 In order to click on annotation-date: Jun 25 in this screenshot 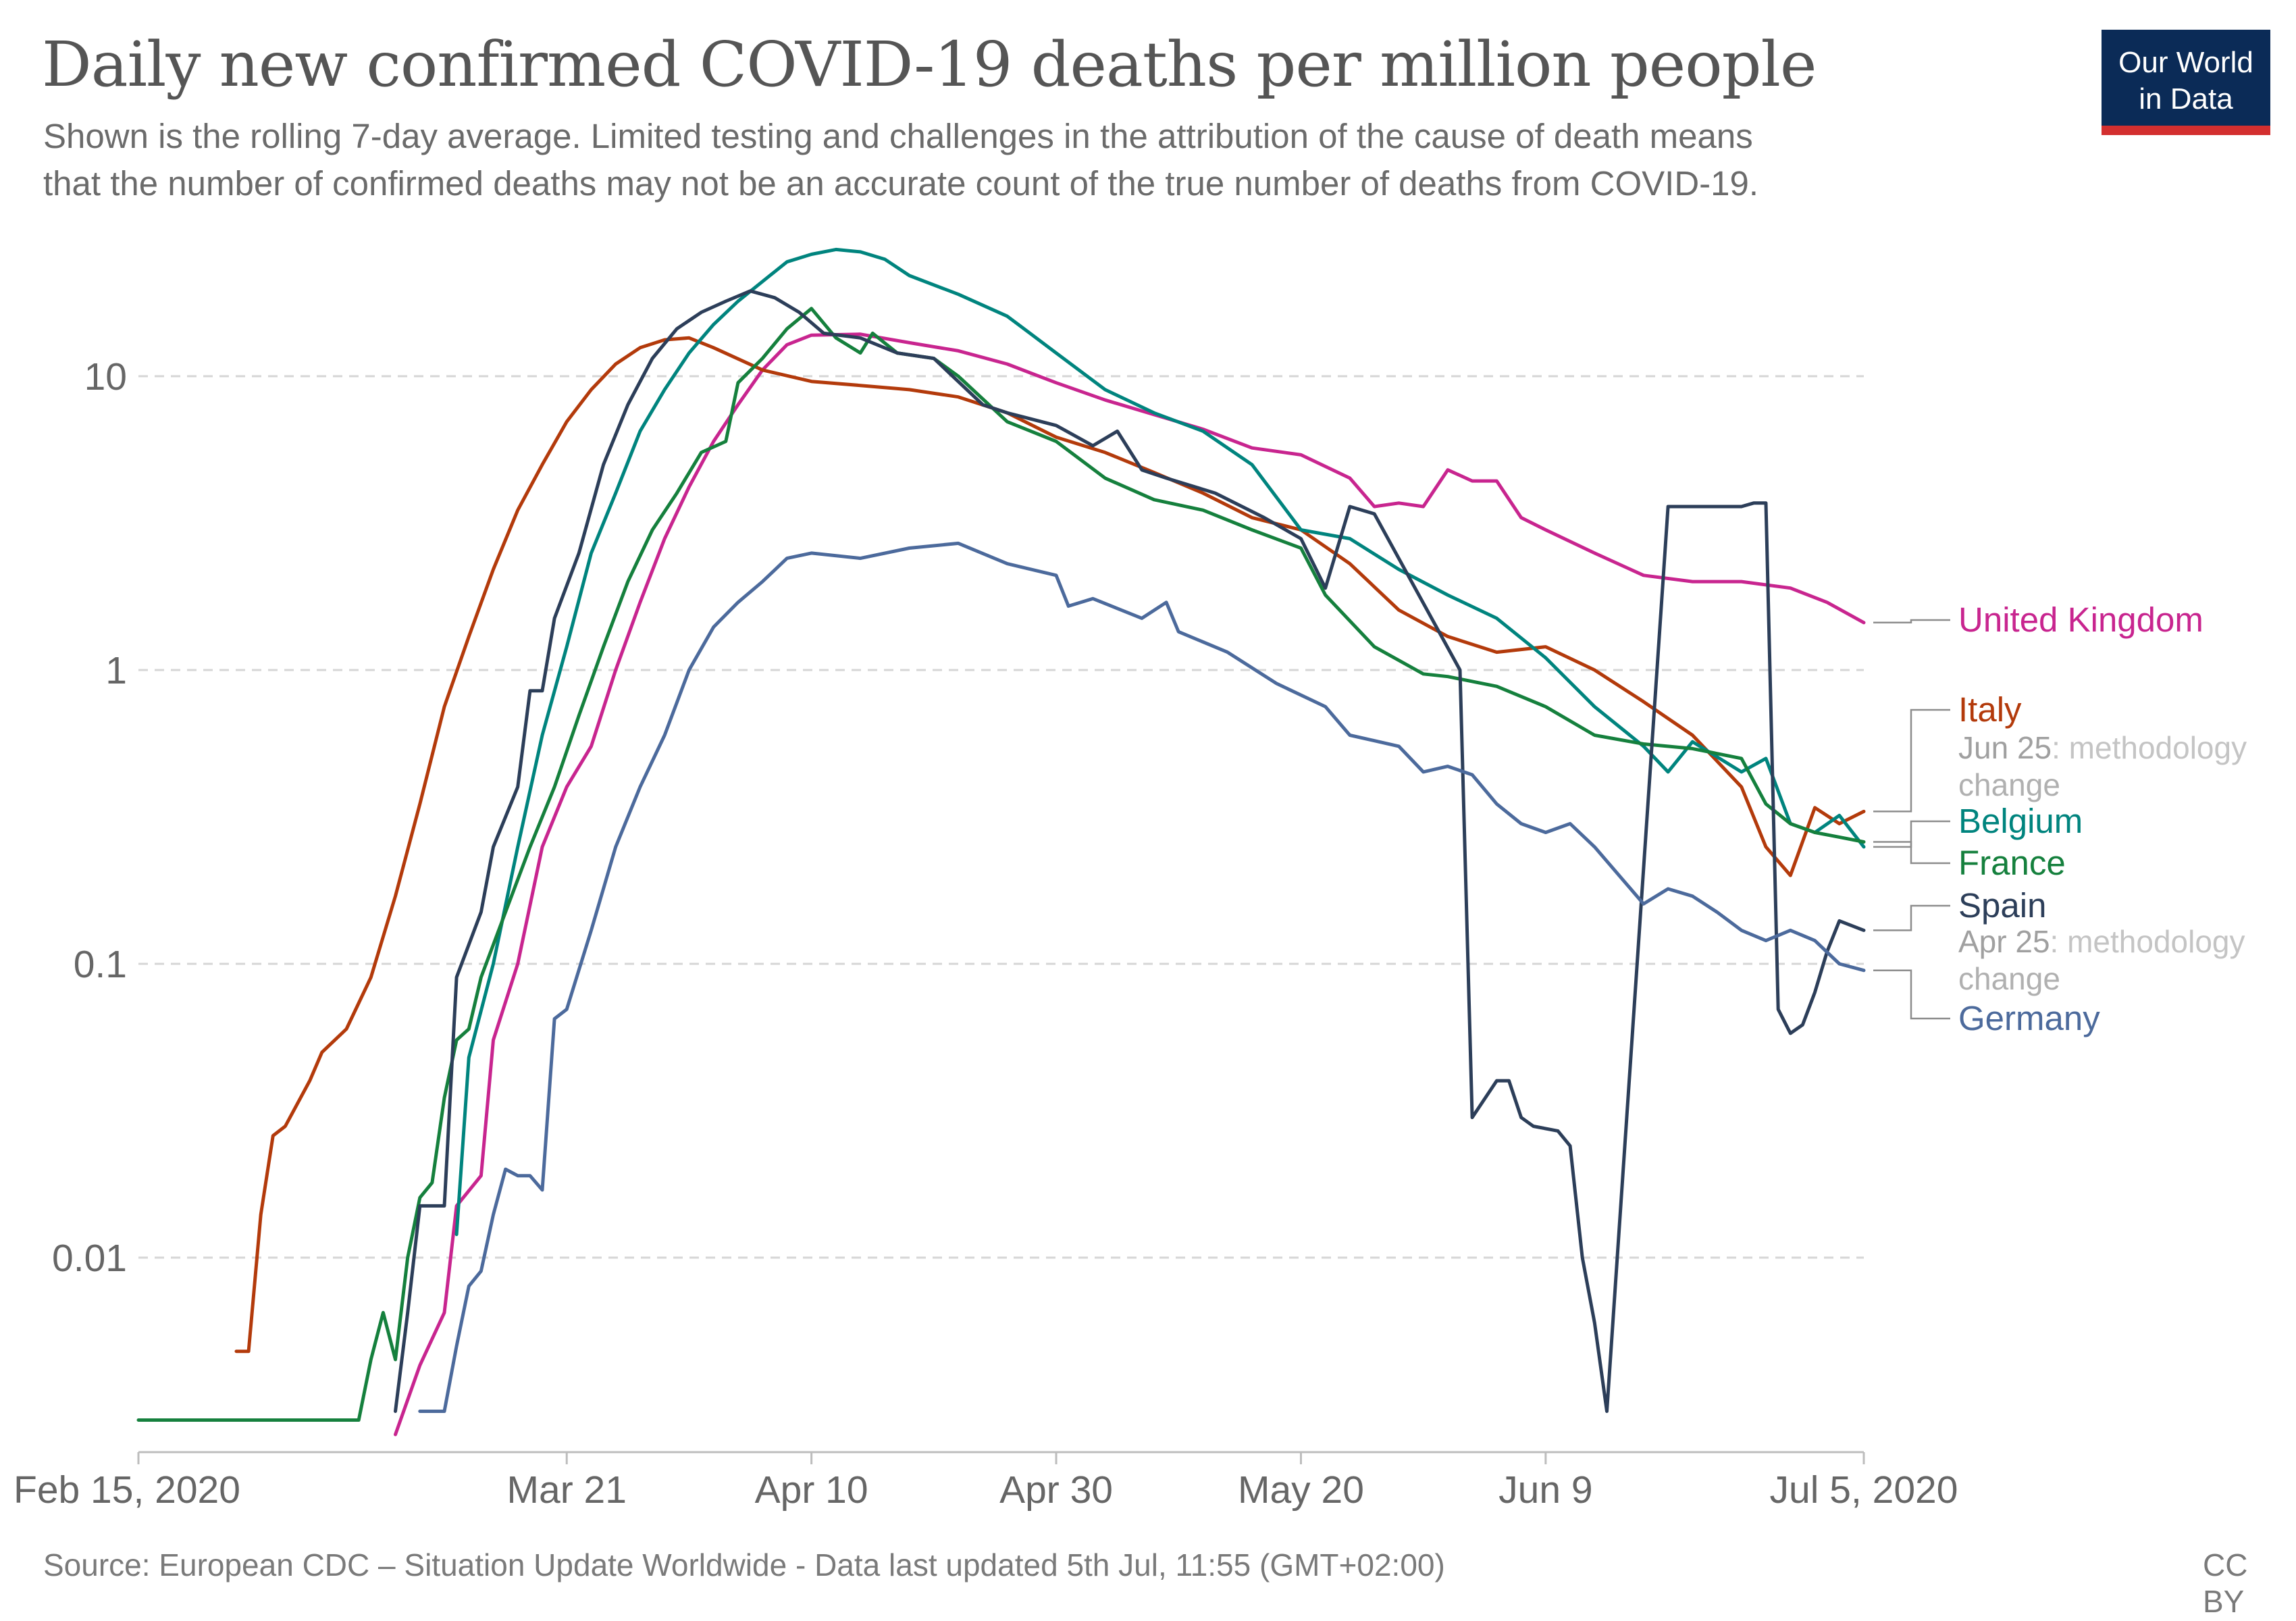, I will do `click(2005, 747)`.